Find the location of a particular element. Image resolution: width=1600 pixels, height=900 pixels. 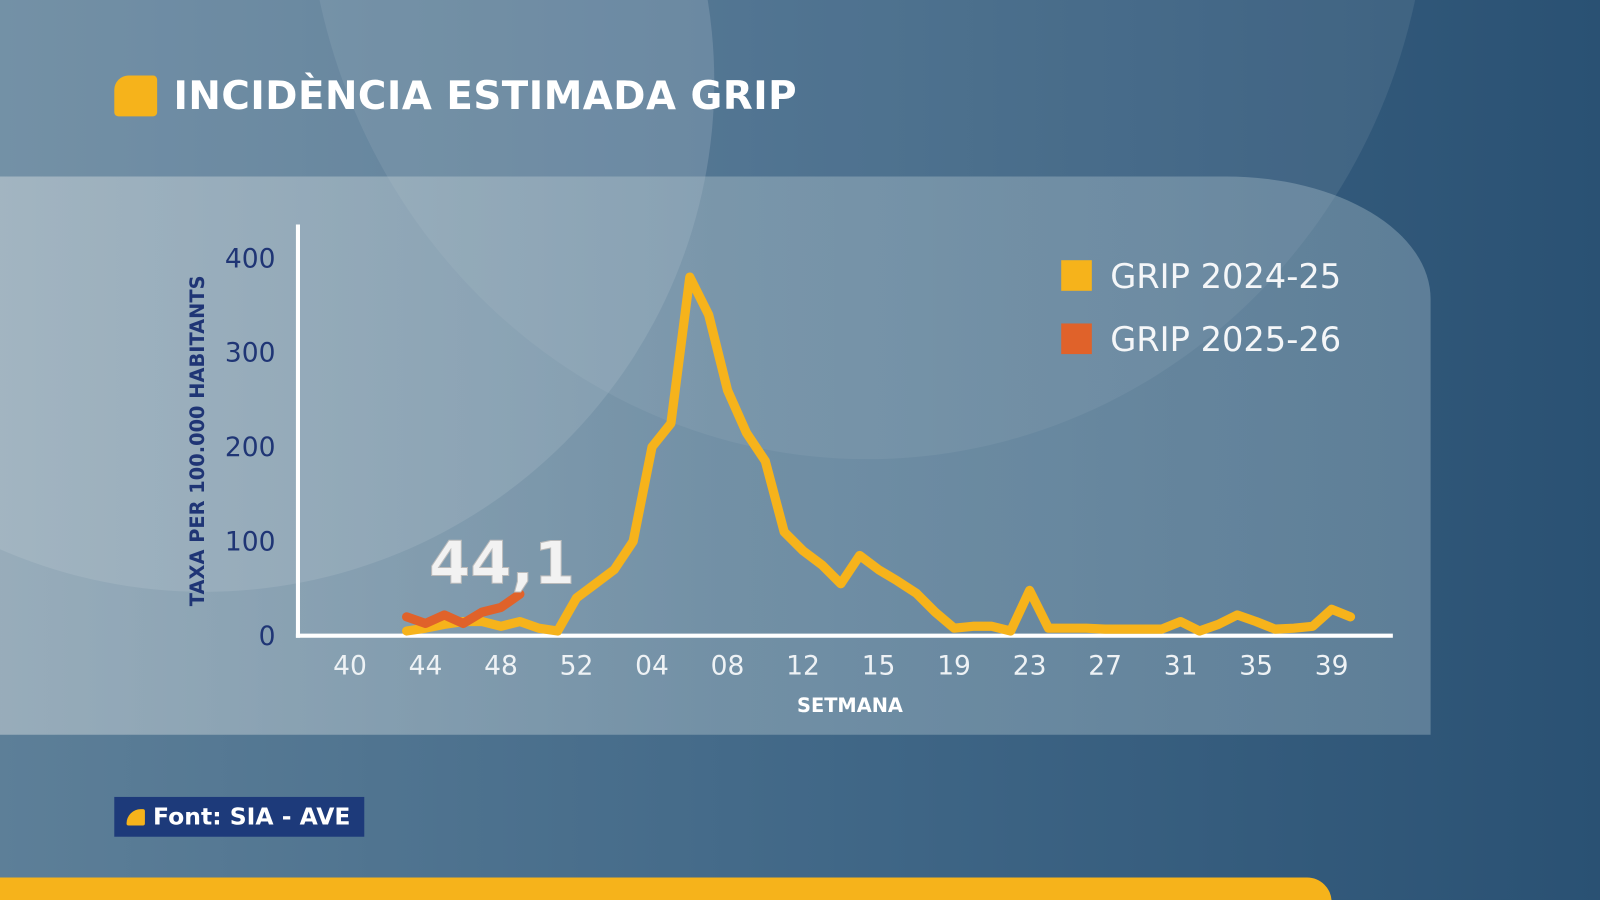

y-tick-label: 0 is located at coordinates (267, 636).